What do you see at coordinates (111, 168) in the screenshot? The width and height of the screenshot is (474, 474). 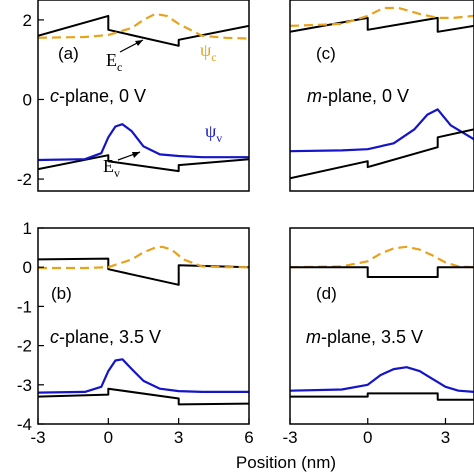 I see `Ev-annotation: Ev` at bounding box center [111, 168].